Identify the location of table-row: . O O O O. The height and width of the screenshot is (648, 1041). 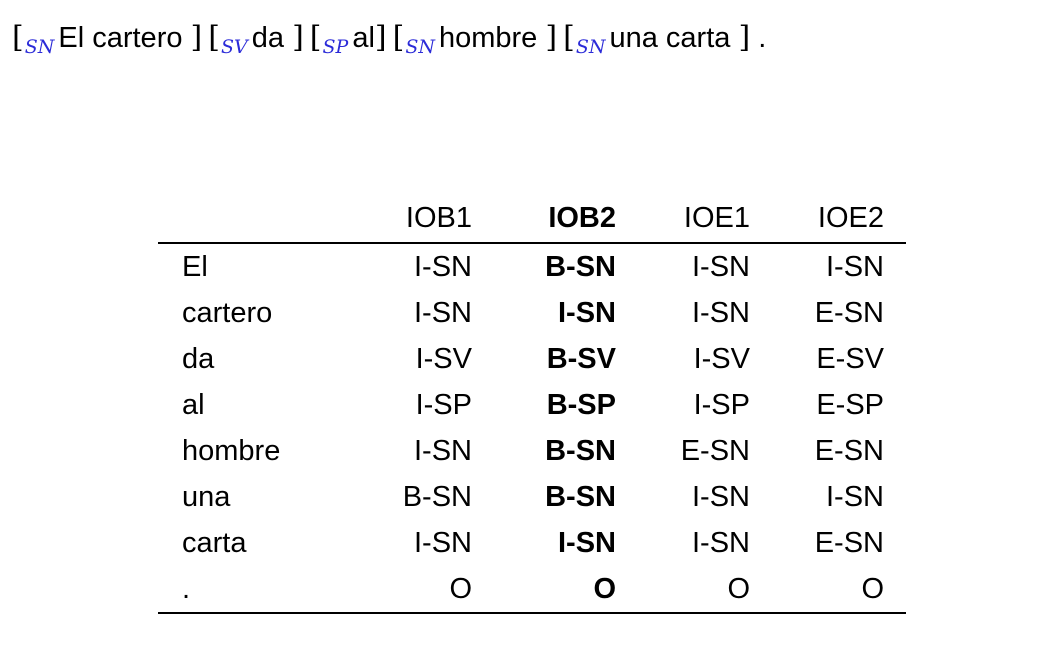
(532, 590).